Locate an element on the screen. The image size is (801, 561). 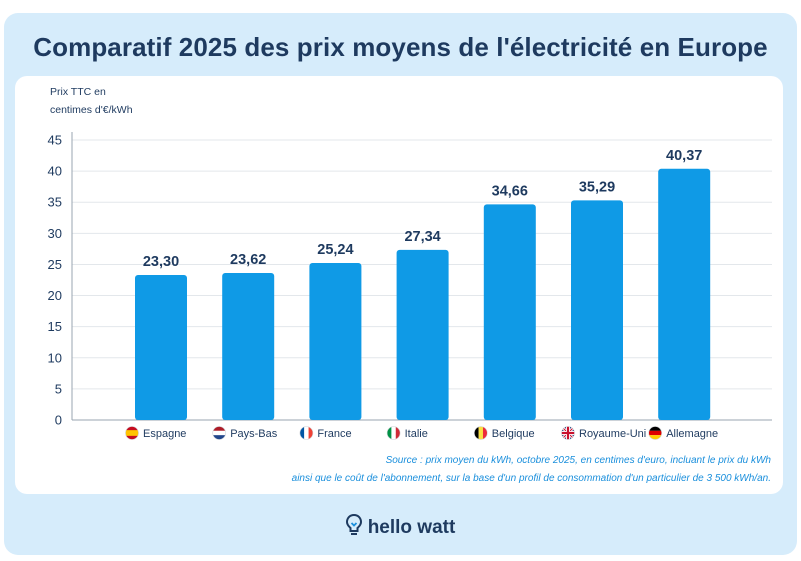
y-axis-label-line-1: Prix TTC en is located at coordinates (78, 92).